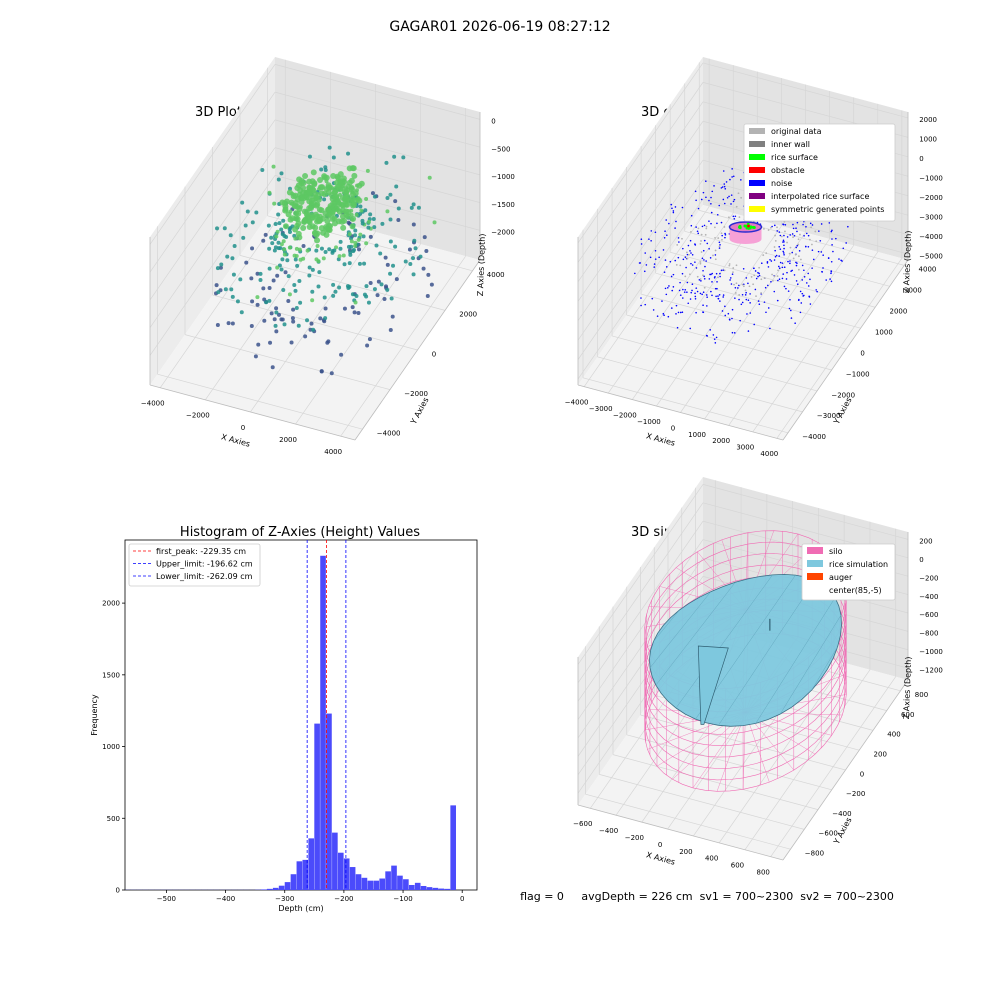 Image resolution: width=1000 pixels, height=1000 pixels. I want to click on histogram-plot-area, so click(301, 715).